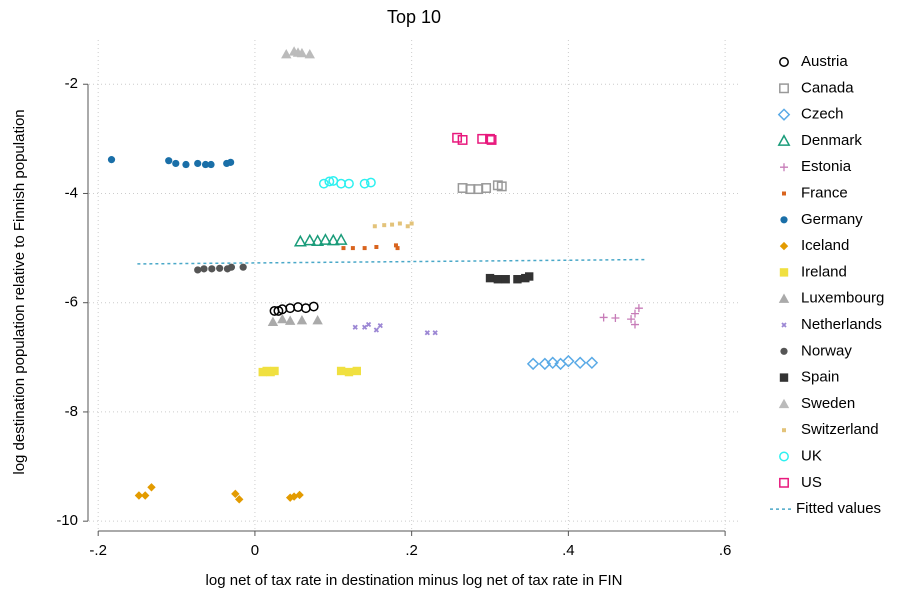  Describe the element at coordinates (832, 219) in the screenshot. I see `legend-label: Germany` at that location.